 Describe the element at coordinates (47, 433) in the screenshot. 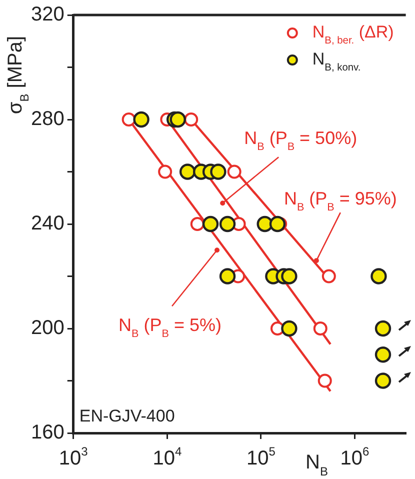

I see `y-tick-label: 160` at that location.